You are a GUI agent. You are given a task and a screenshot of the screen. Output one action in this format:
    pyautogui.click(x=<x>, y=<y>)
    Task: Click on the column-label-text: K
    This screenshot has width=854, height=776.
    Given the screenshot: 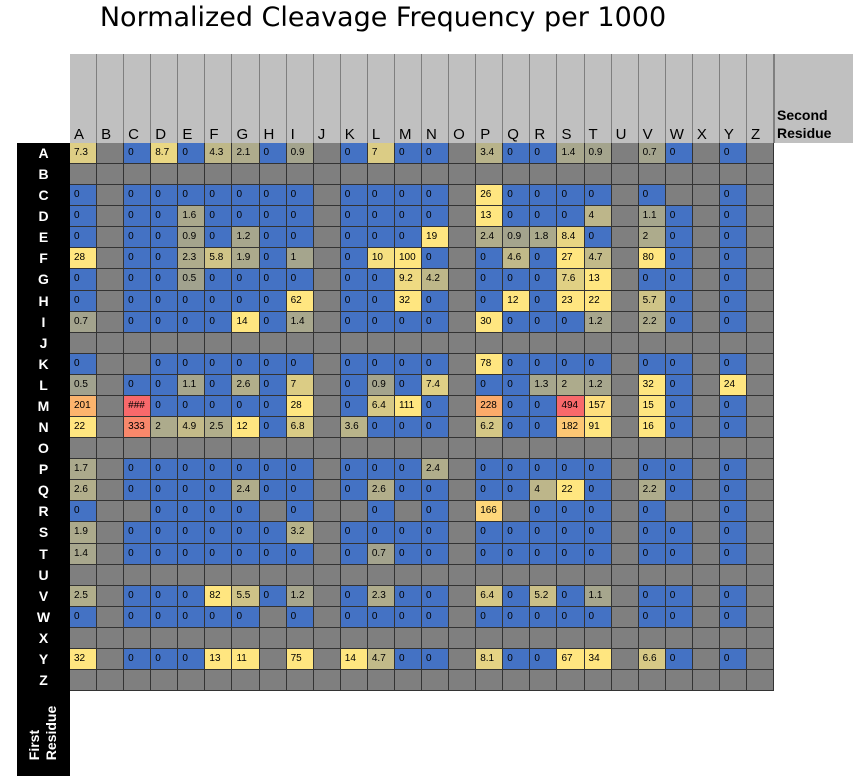 What is the action you would take?
    pyautogui.click(x=349, y=134)
    